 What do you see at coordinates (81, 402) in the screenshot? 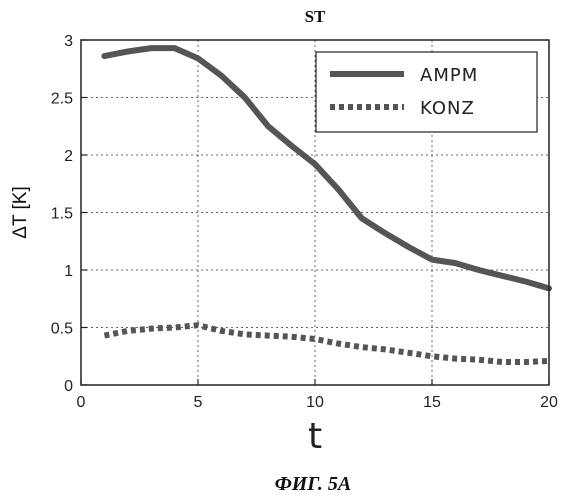
I see `x-tick-label: 0` at bounding box center [81, 402].